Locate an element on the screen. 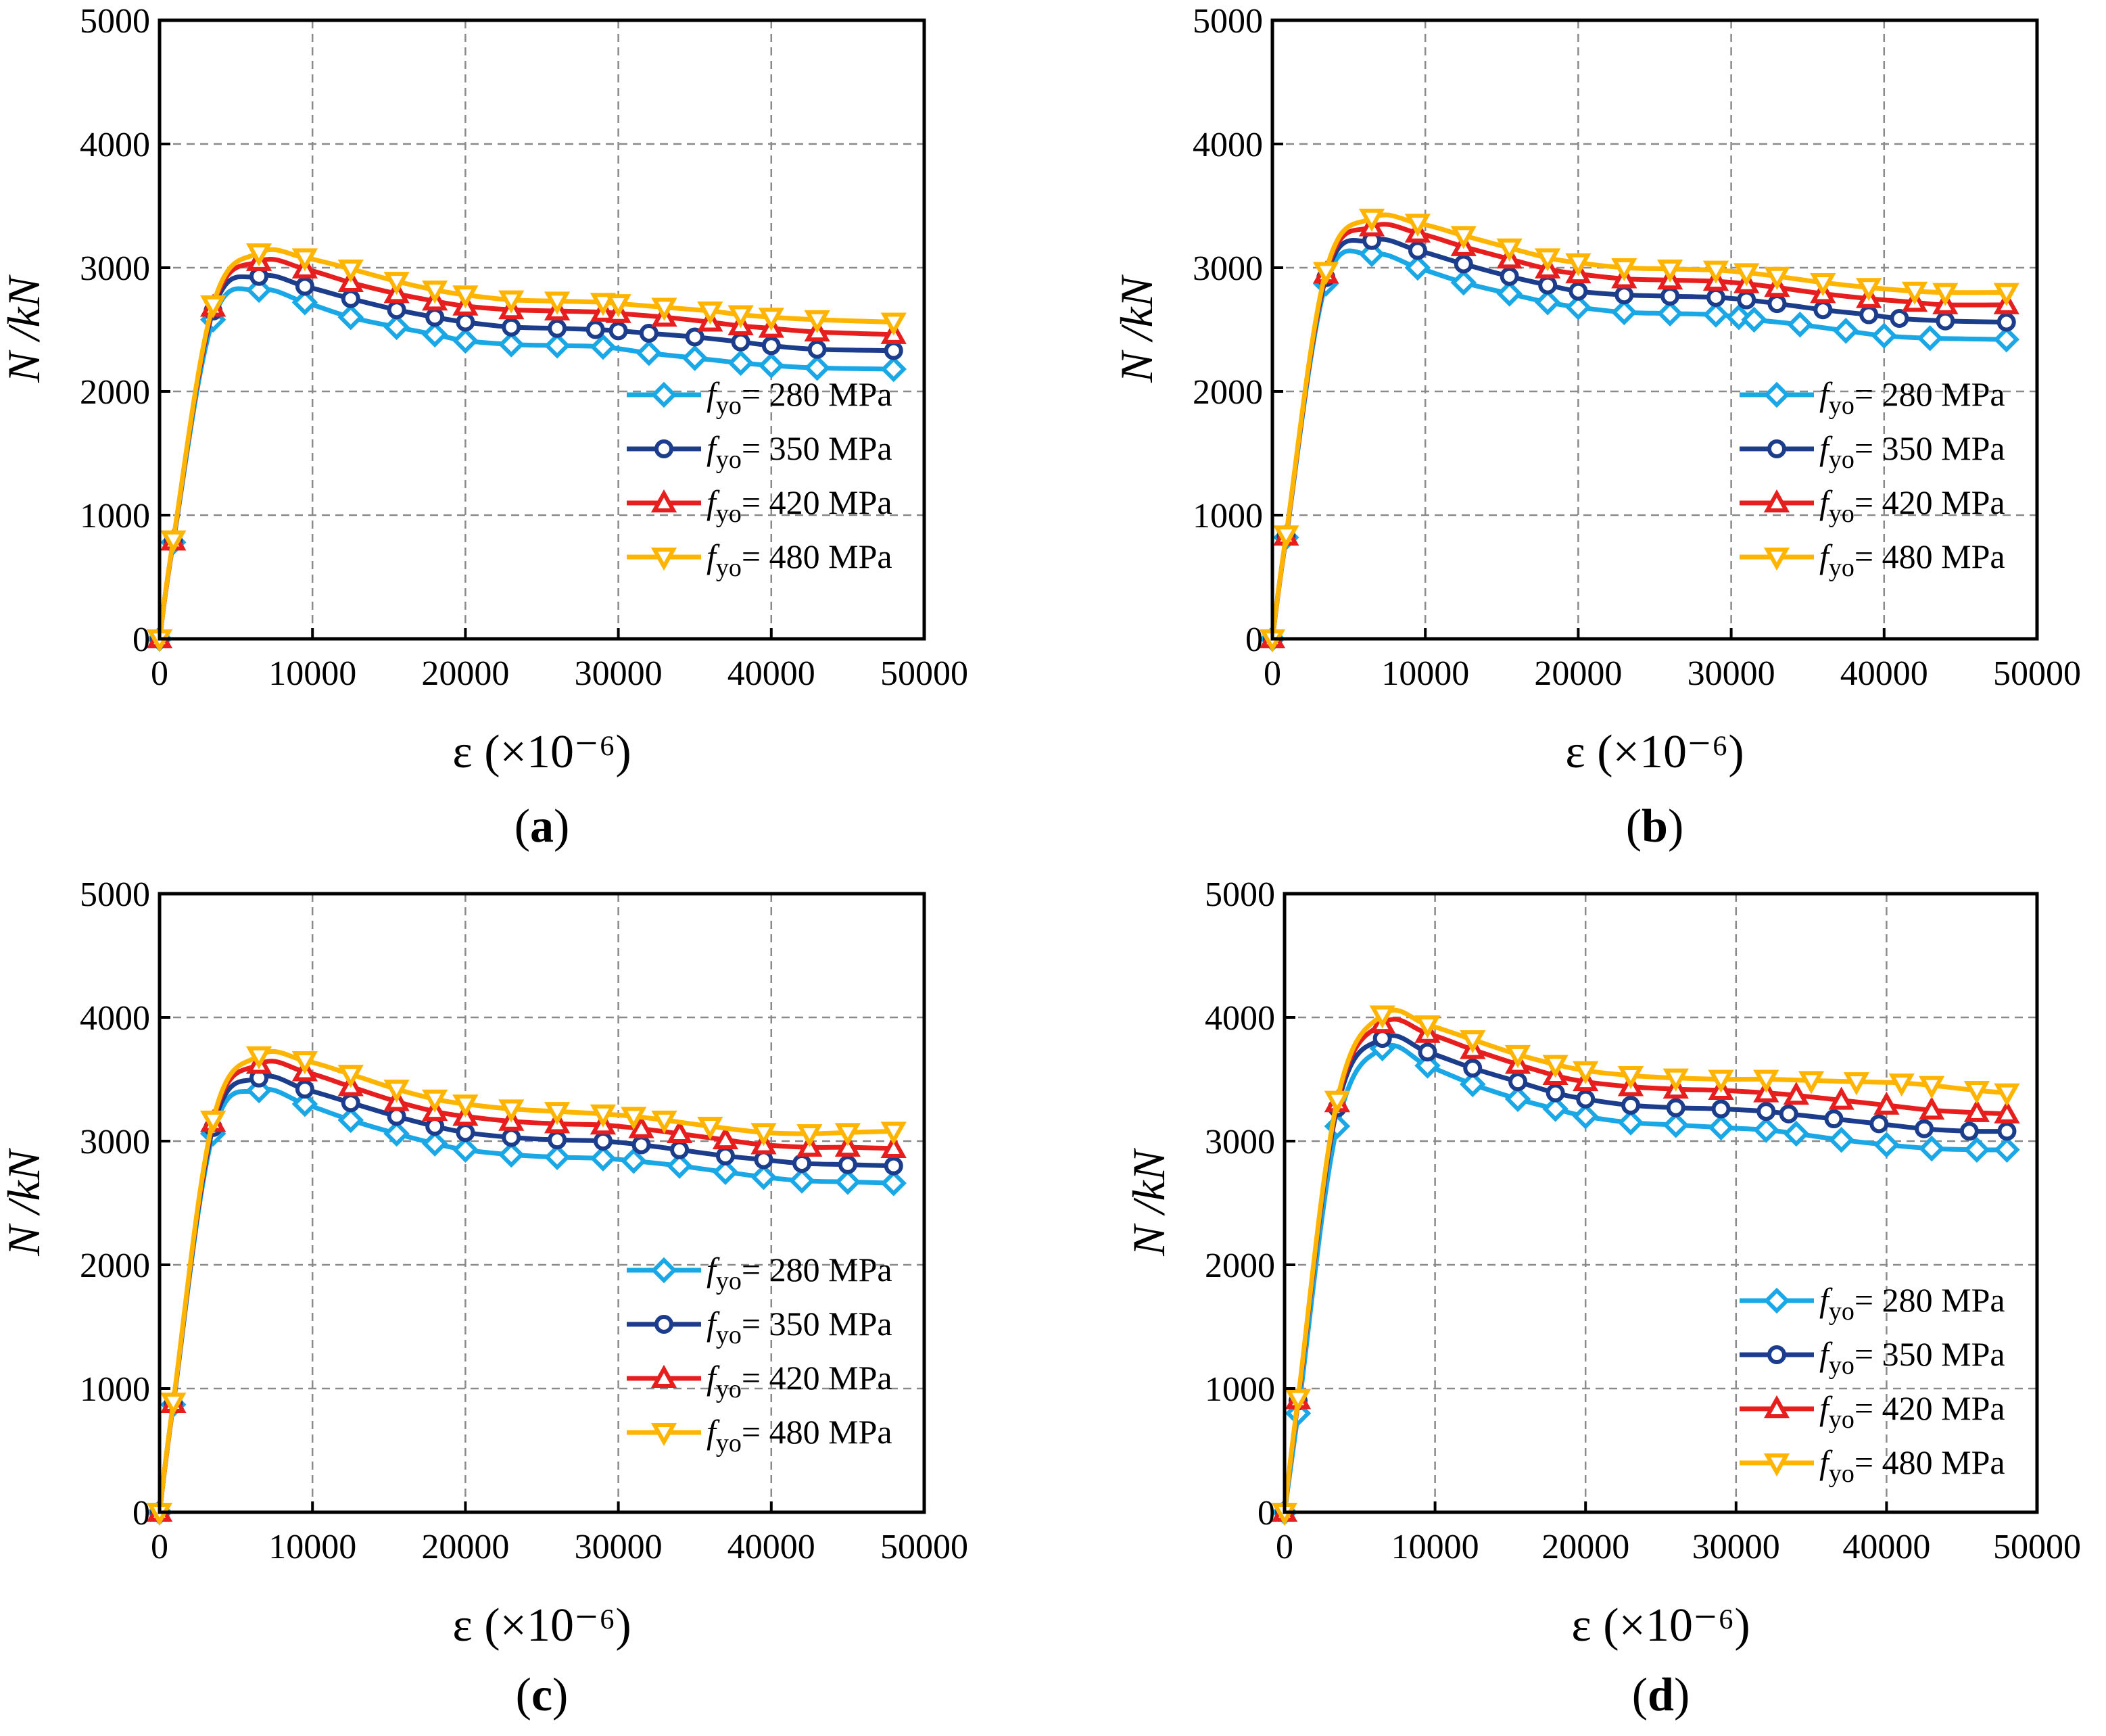 This screenshot has width=2106, height=1736. legend-item-2: fyo= 350 MPa is located at coordinates (759, 451).